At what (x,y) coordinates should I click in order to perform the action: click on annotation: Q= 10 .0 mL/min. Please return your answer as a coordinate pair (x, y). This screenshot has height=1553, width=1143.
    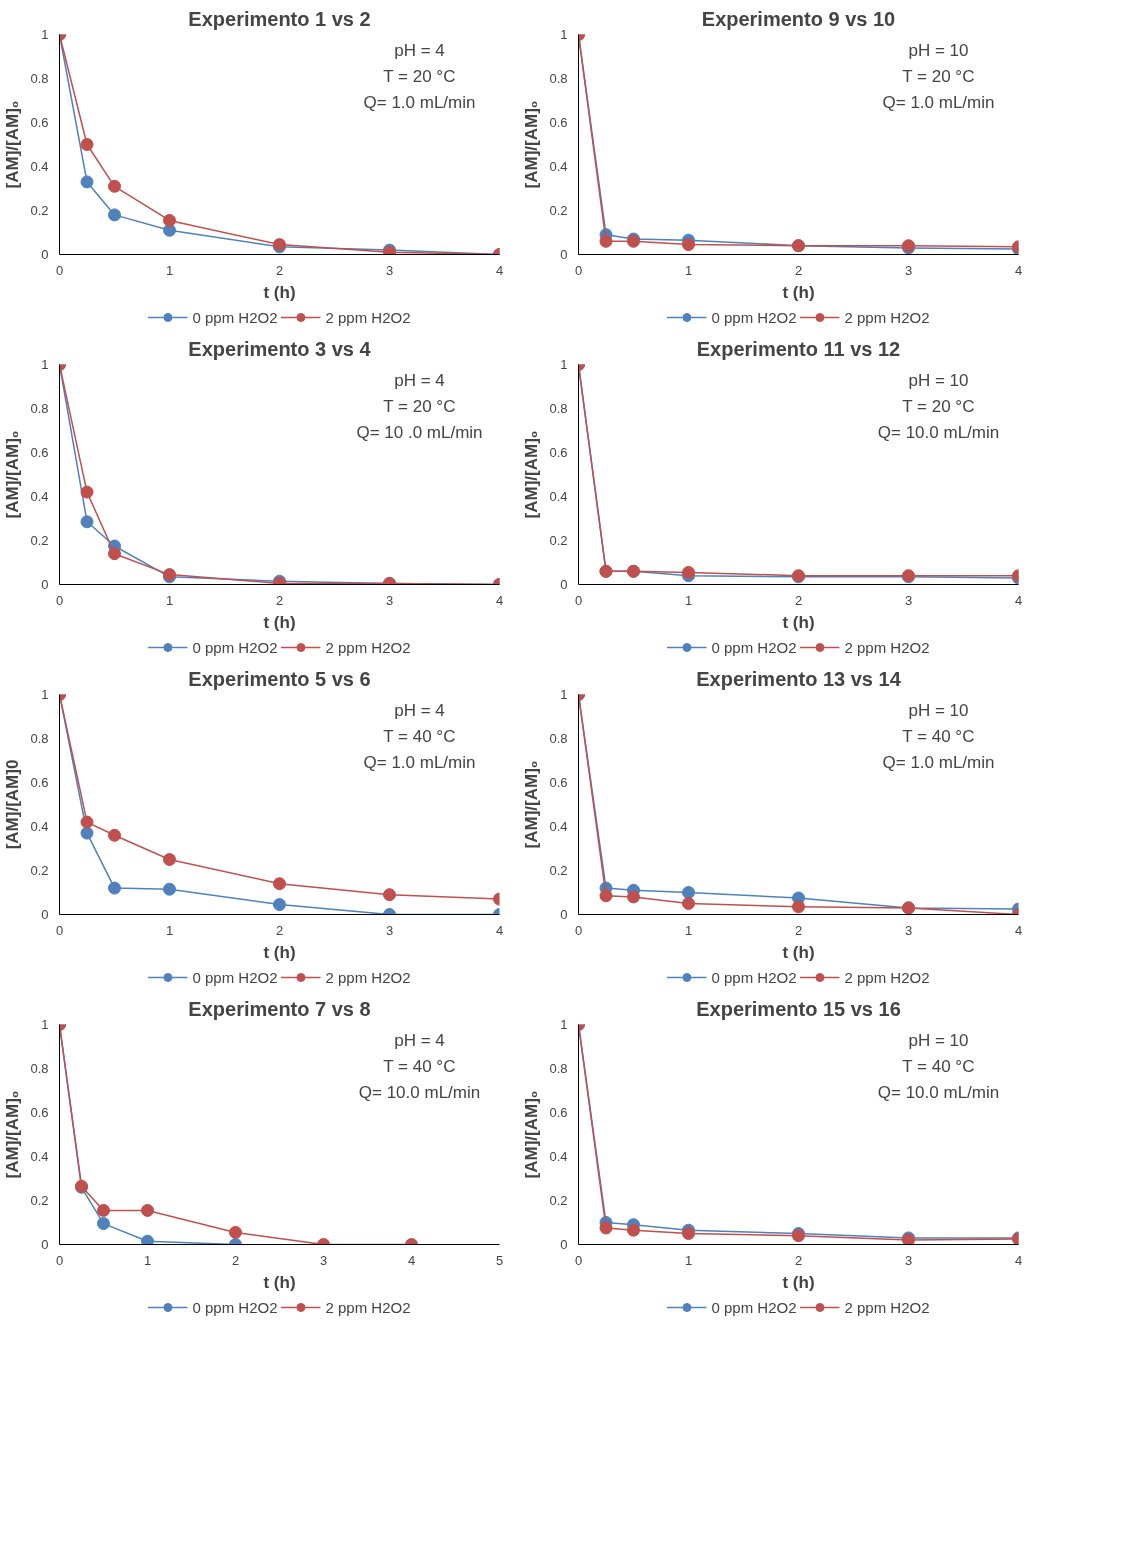
    Looking at the image, I should click on (419, 432).